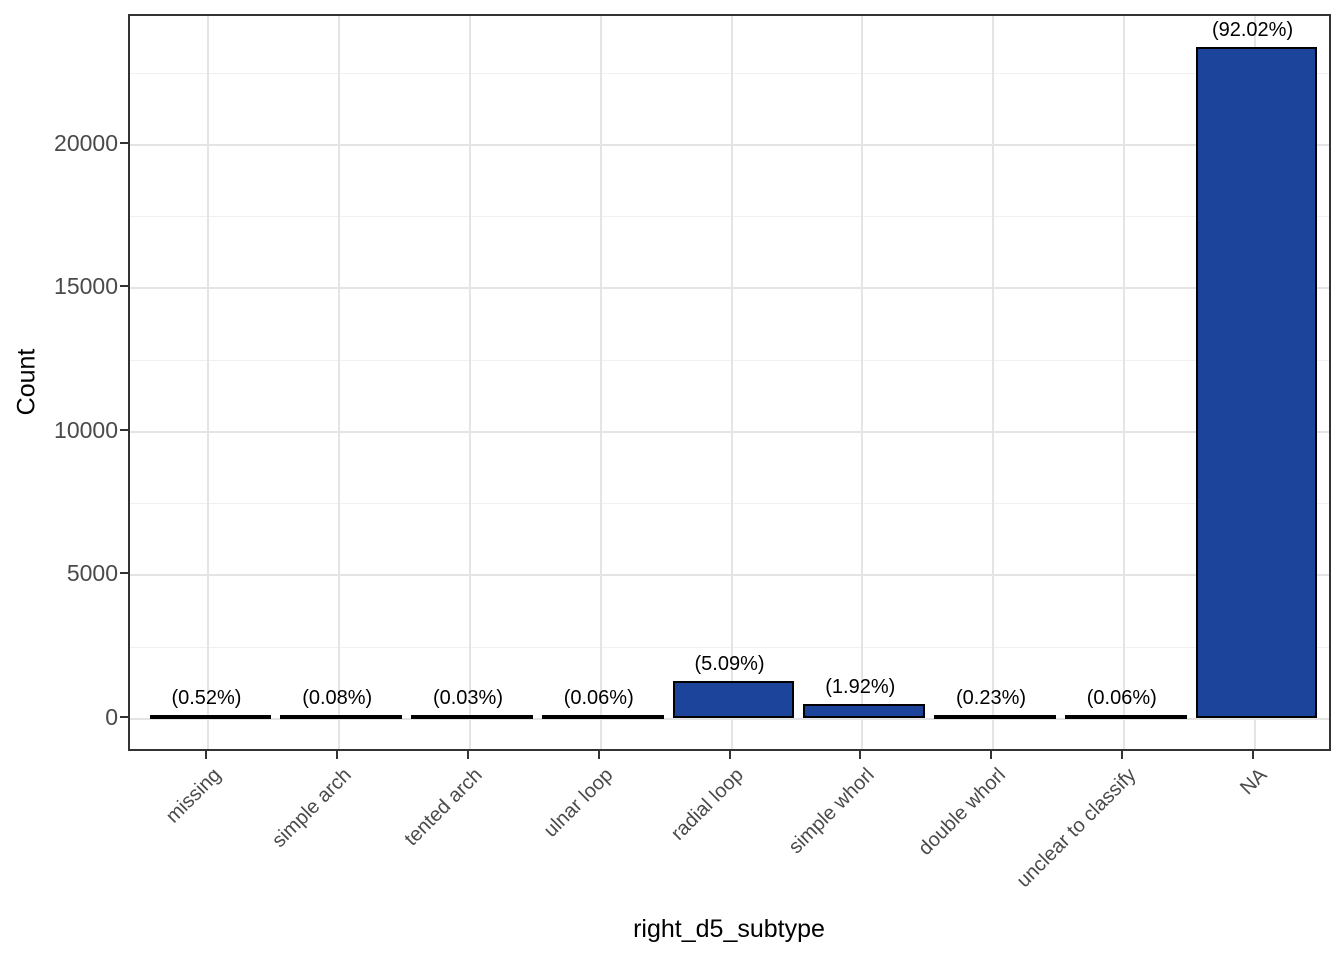 This screenshot has height=960, width=1344. I want to click on x-tick-label: ulnar loop, so click(578, 803).